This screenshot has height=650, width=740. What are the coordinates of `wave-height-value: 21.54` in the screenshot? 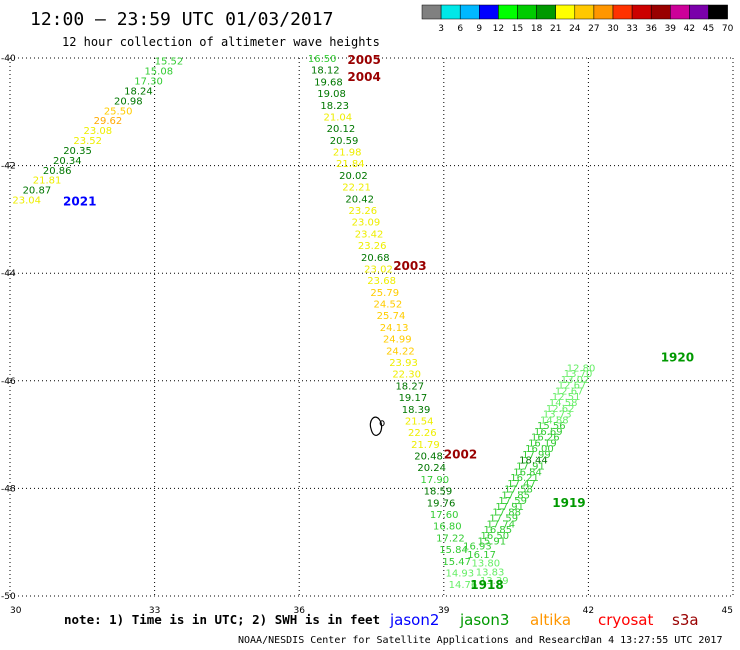 It's located at (419, 421).